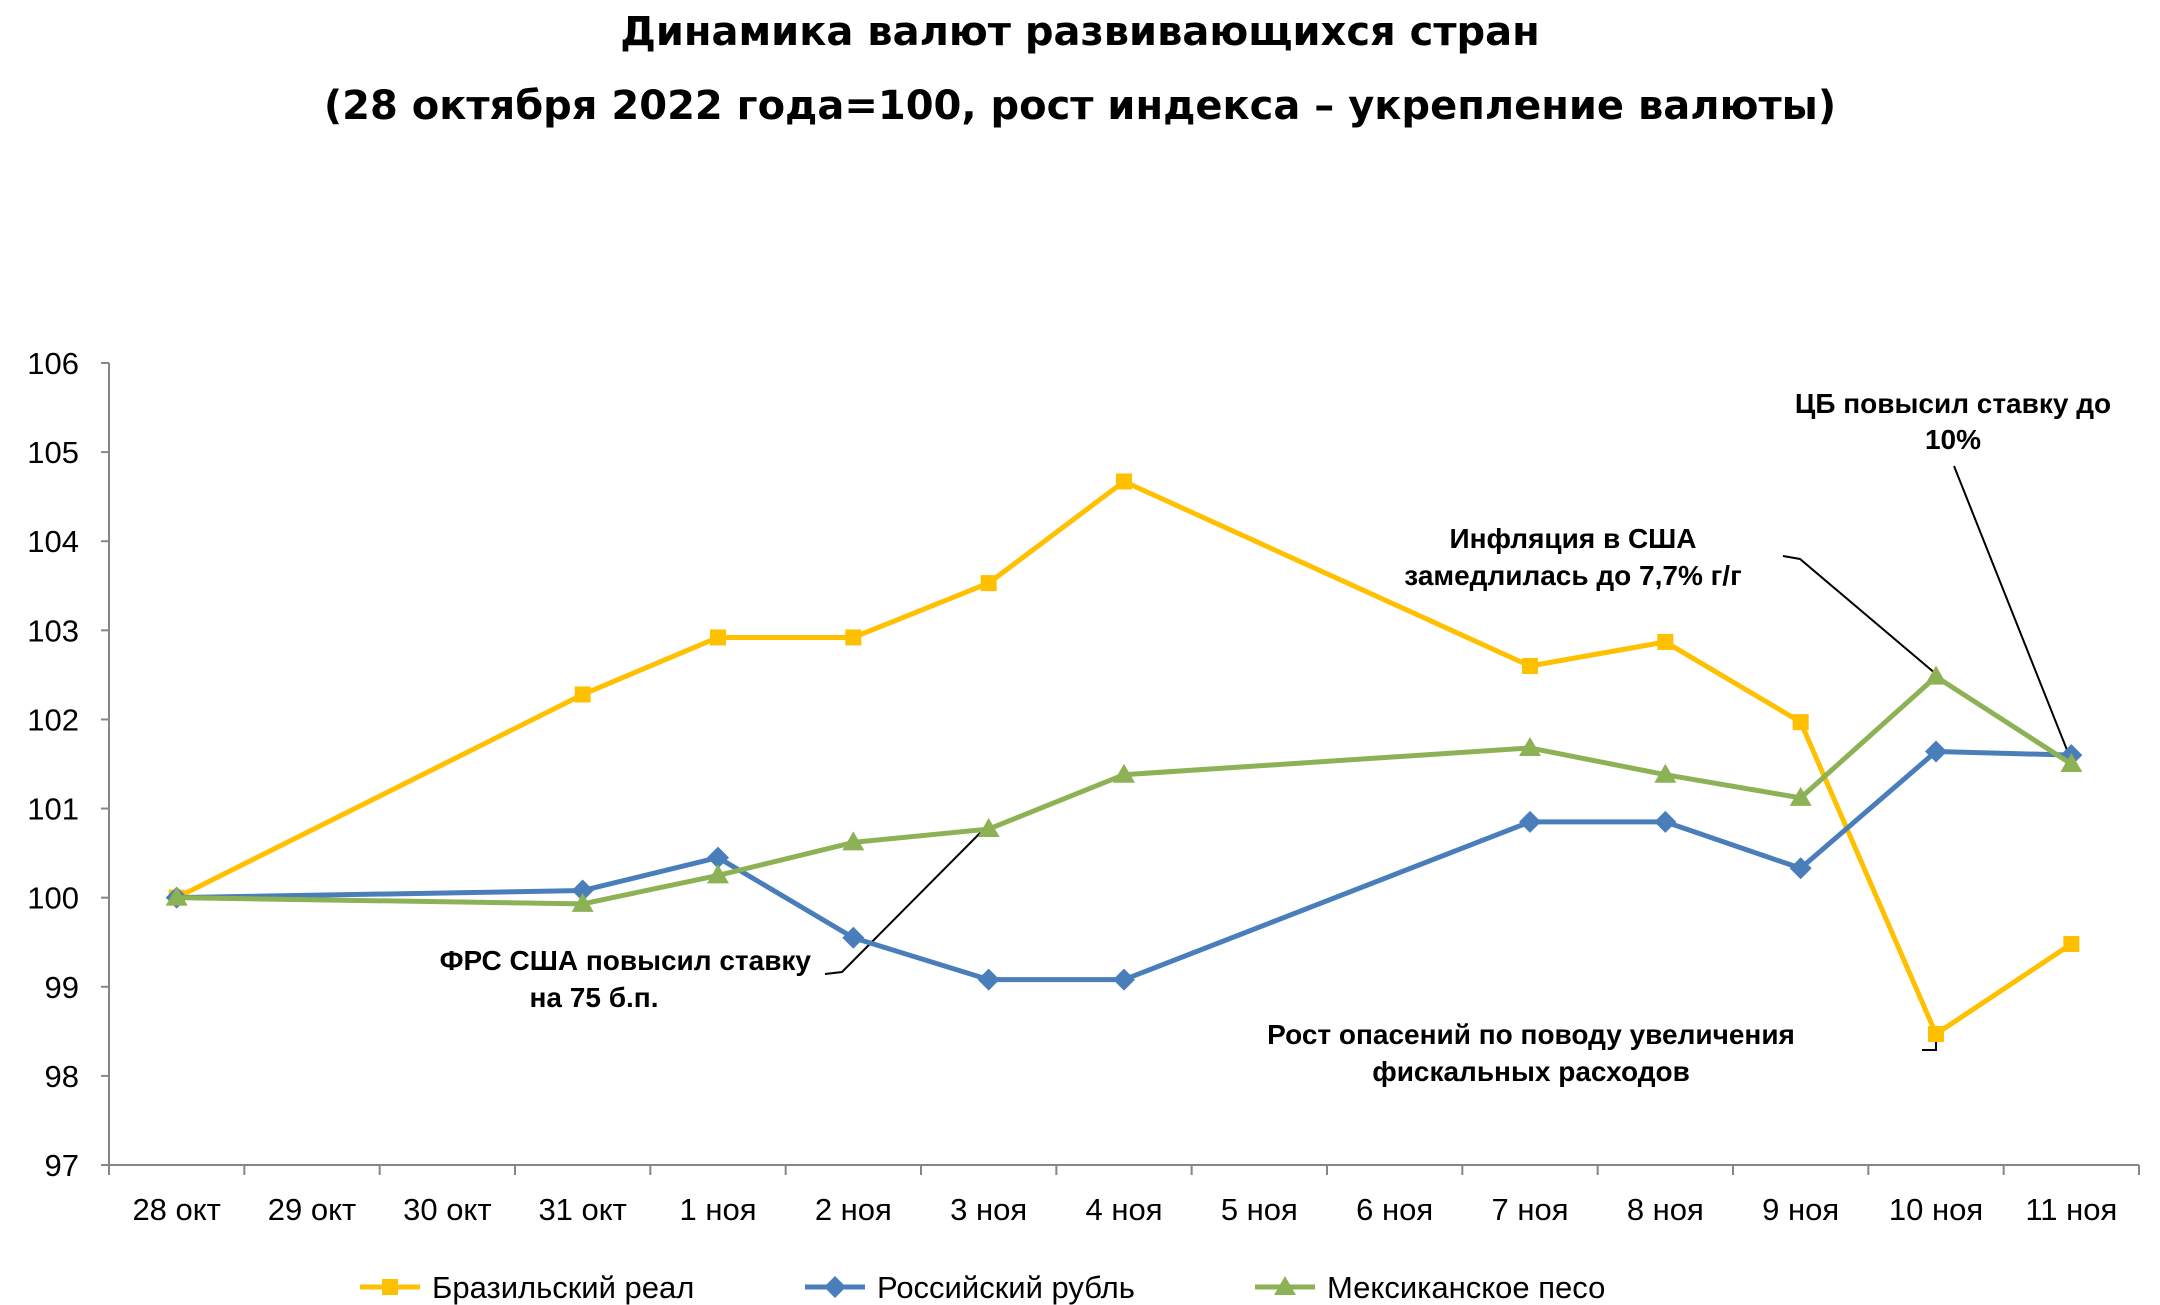  I want to click on y-tick-label: 101, so click(53, 809).